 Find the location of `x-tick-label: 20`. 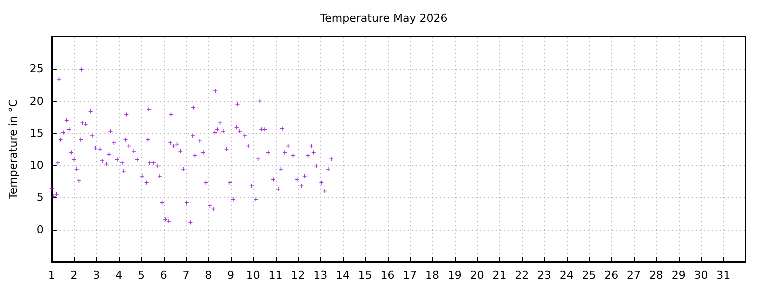

x-tick-label: 20 is located at coordinates (477, 275).